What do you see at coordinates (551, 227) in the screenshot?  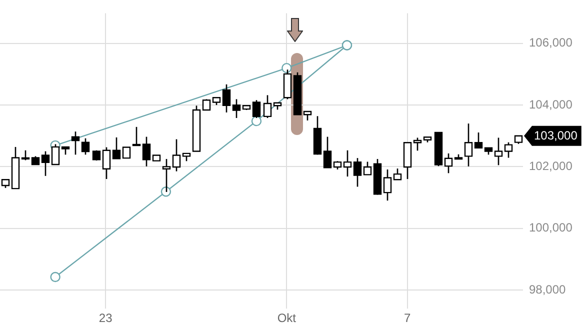 I see `y-tick-label: 100,000` at bounding box center [551, 227].